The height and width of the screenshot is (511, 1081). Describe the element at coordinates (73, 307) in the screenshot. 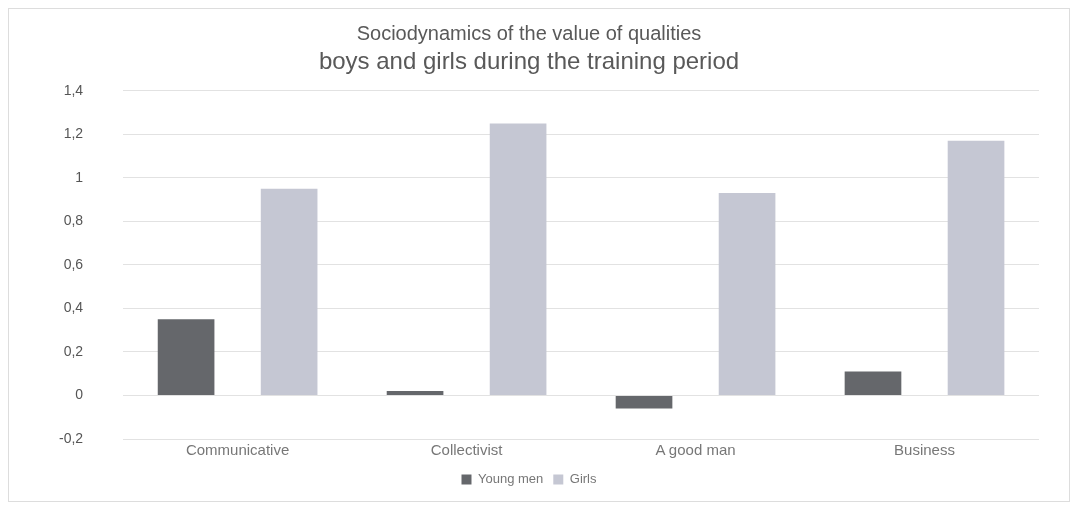

I see `y-tick-label: 0,4` at that location.